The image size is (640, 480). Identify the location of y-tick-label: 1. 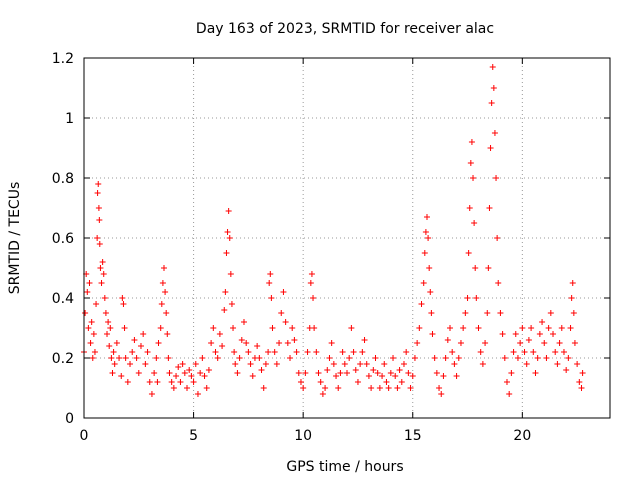
(69, 119).